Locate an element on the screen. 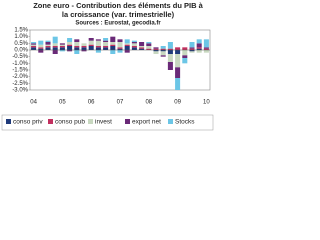  y-tick-label: -2.0% is located at coordinates (20, 77).